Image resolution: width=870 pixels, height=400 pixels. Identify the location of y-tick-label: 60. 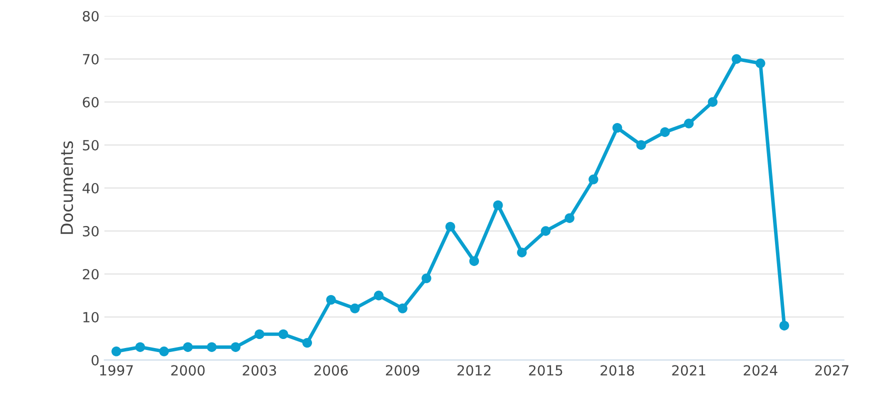
(90, 102).